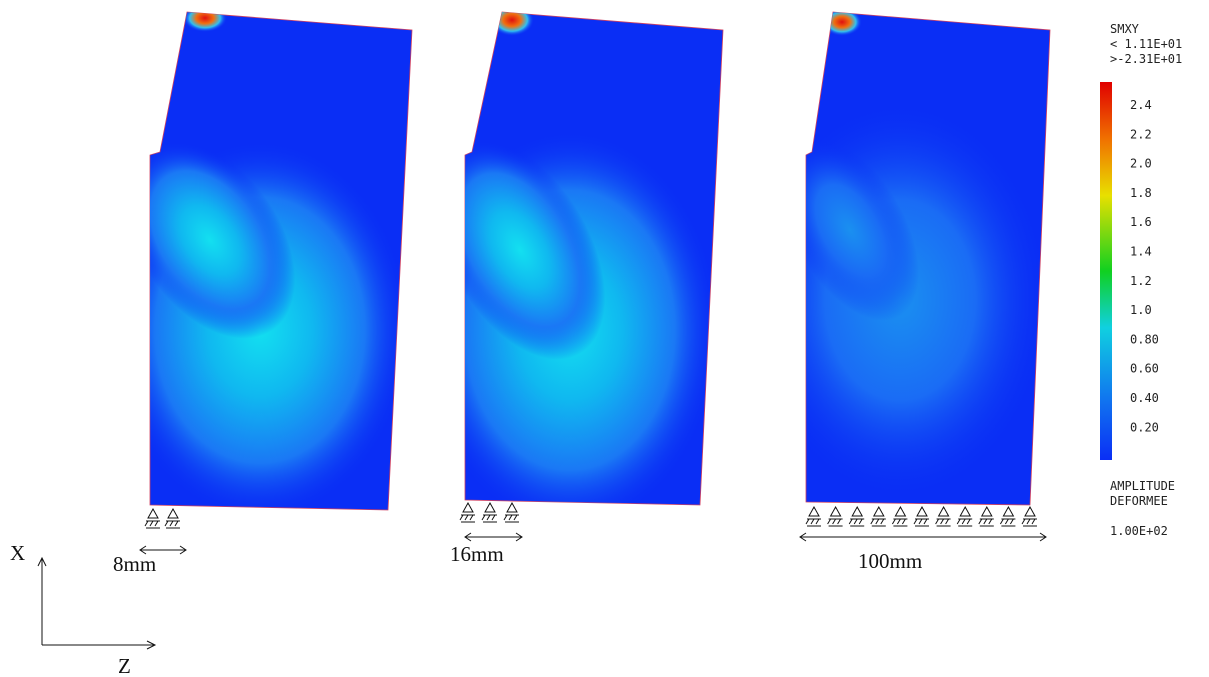 The width and height of the screenshot is (1209, 677). Describe the element at coordinates (1141, 310) in the screenshot. I see `legend-label: 1.0` at that location.